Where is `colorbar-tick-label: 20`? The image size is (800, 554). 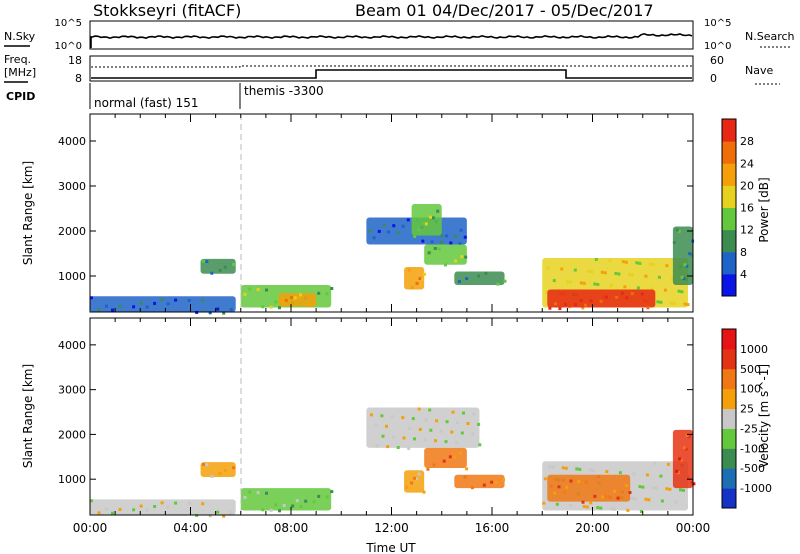
colorbar-tick-label: 20 is located at coordinates (747, 185).